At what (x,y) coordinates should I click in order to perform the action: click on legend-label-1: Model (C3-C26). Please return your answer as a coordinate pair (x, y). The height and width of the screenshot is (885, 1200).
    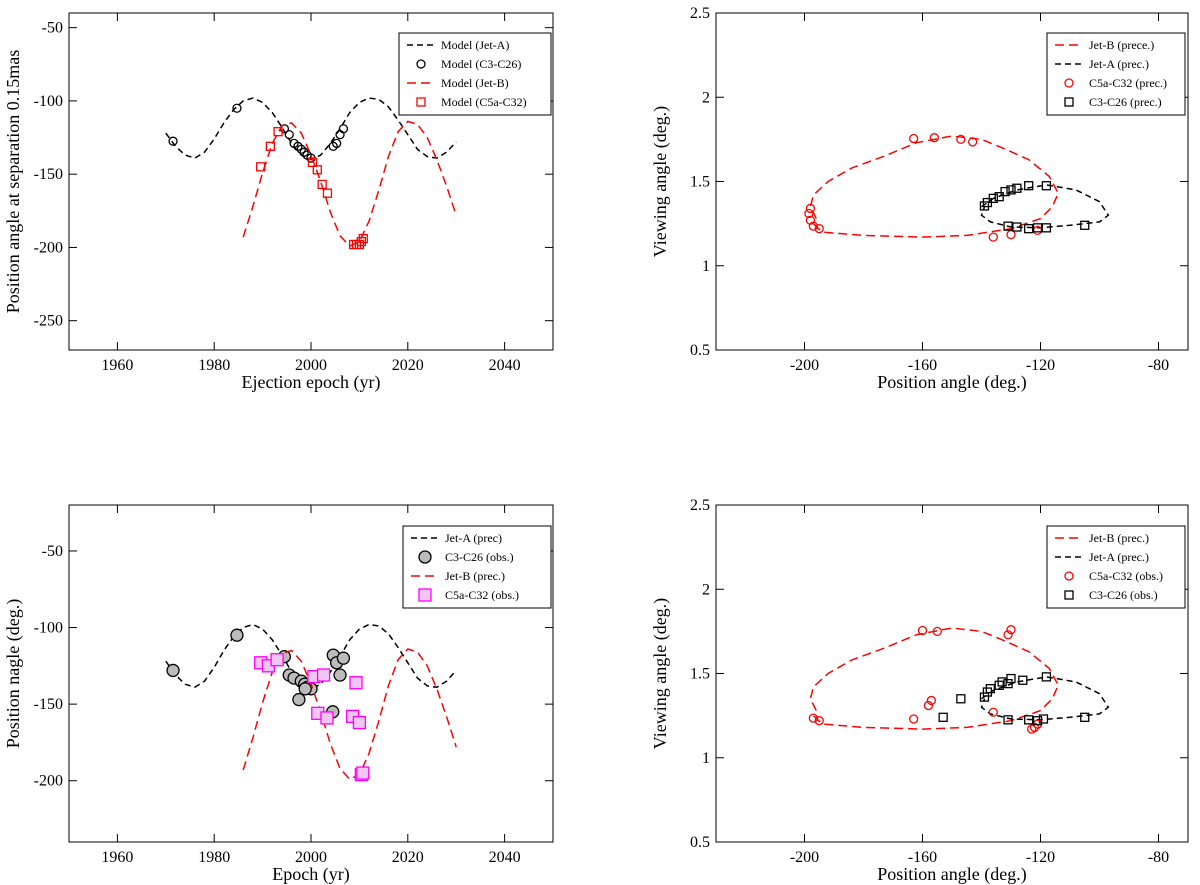
    Looking at the image, I should click on (481, 64).